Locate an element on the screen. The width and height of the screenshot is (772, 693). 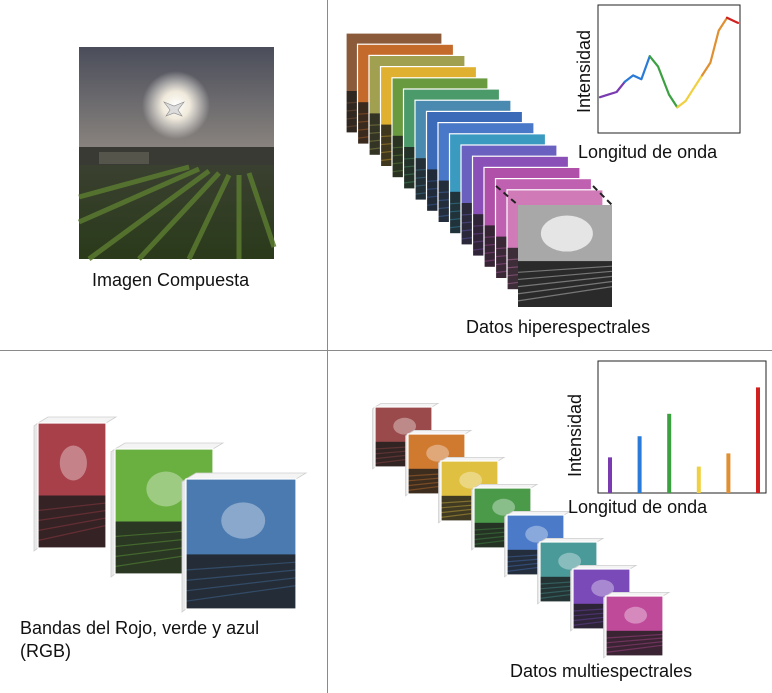
multispectral-chart-xlabel: Longitud de onda is located at coordinates (638, 507).